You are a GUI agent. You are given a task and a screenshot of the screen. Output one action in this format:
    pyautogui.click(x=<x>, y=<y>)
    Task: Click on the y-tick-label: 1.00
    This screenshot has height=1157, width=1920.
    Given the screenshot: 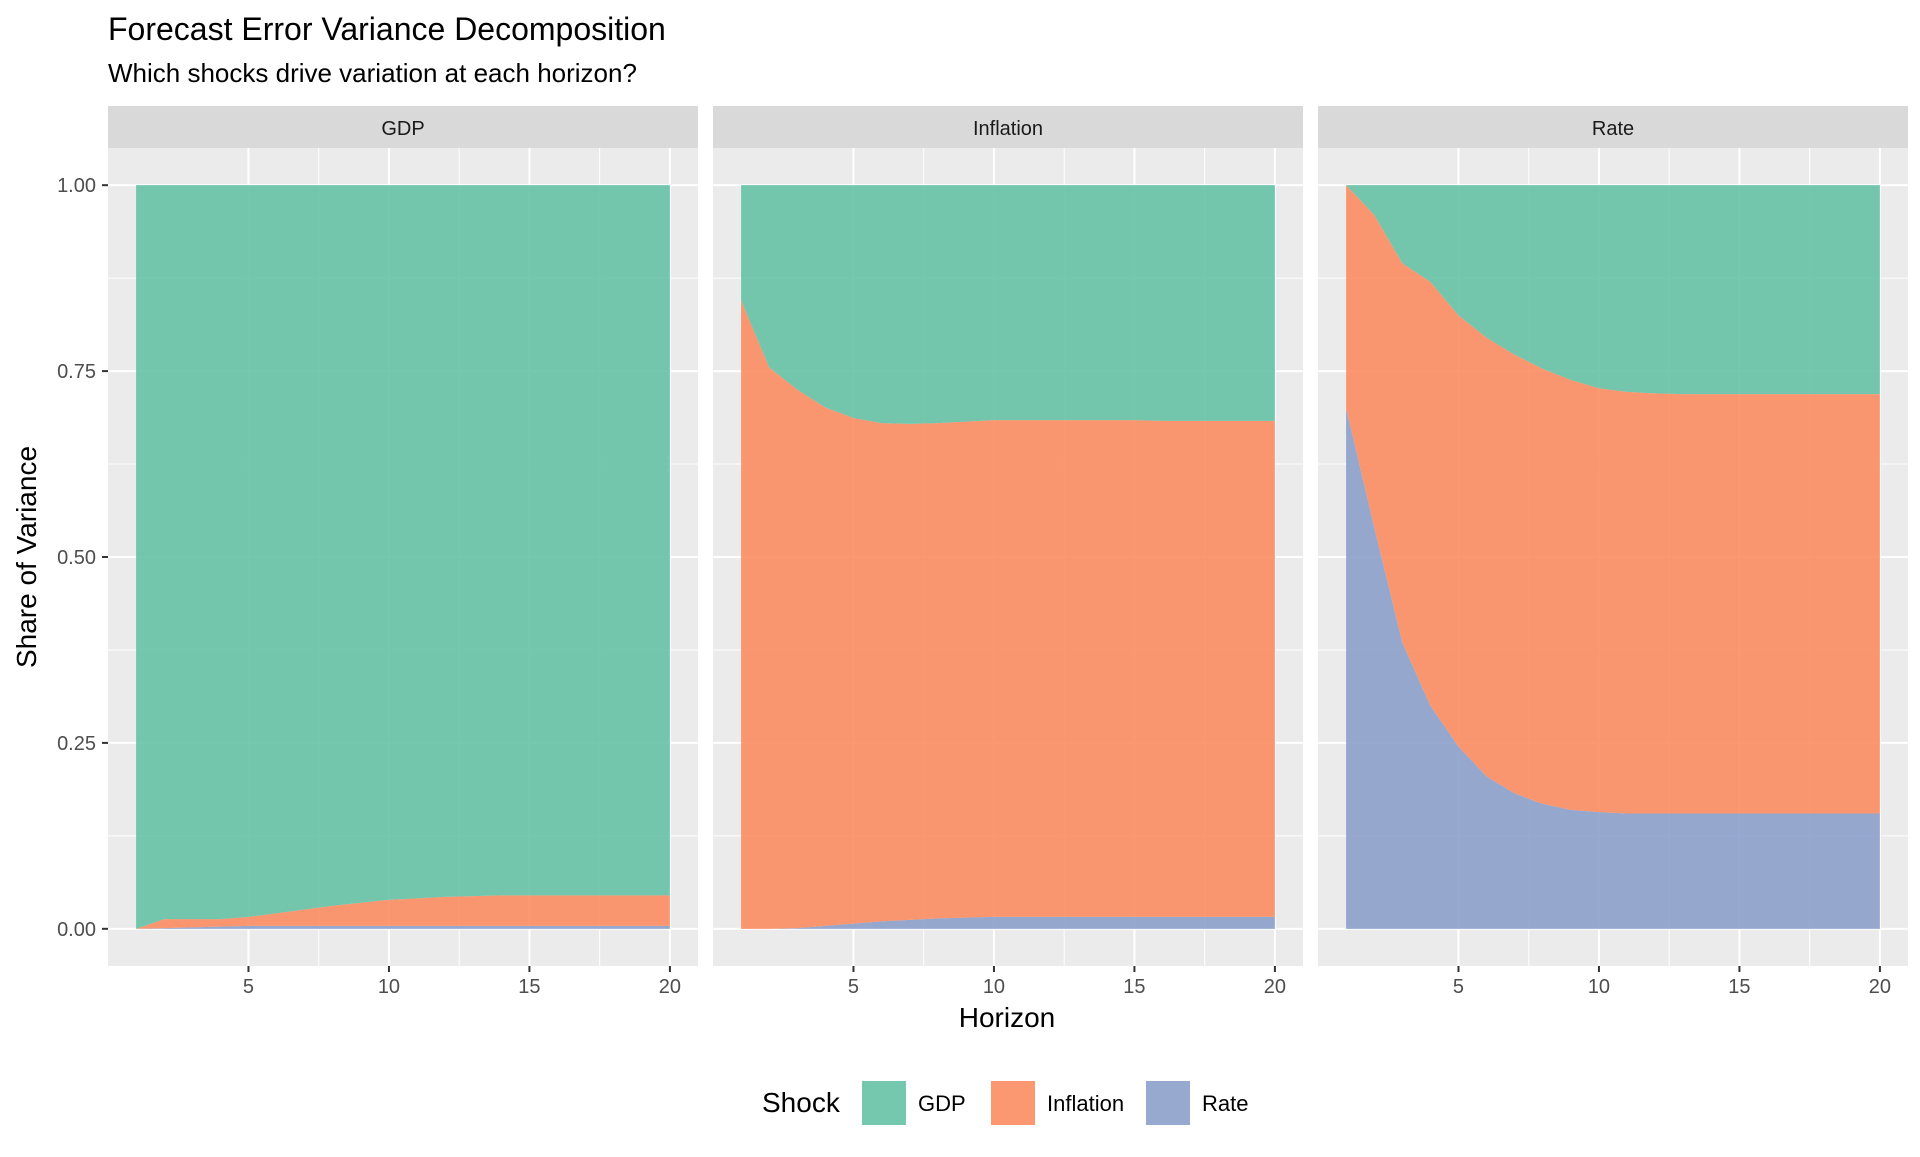 What is the action you would take?
    pyautogui.click(x=76, y=186)
    